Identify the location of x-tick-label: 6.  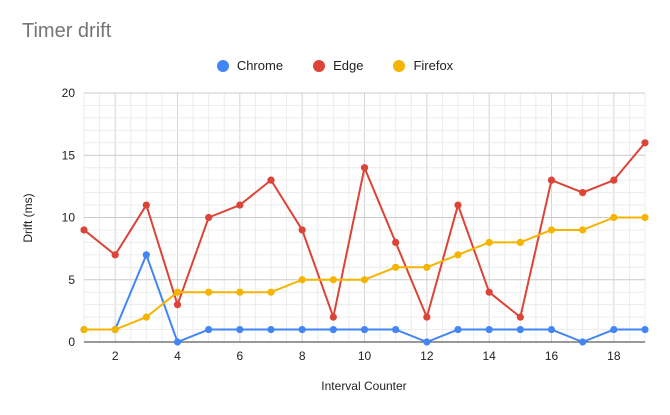
(239, 356).